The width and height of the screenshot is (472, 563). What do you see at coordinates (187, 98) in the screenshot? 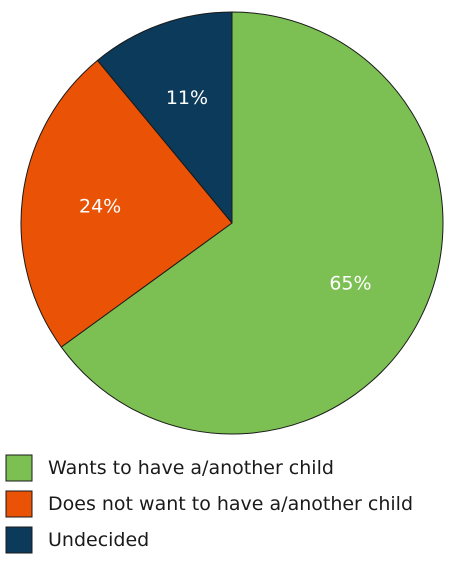
I see `slice-value-label: 11%` at bounding box center [187, 98].